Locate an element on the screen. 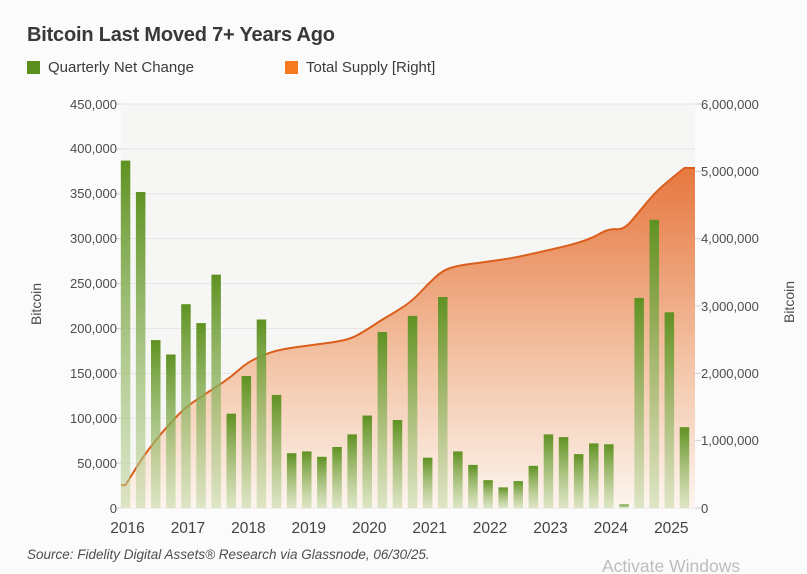  right-tick-label: 1,000,000 is located at coordinates (730, 441).